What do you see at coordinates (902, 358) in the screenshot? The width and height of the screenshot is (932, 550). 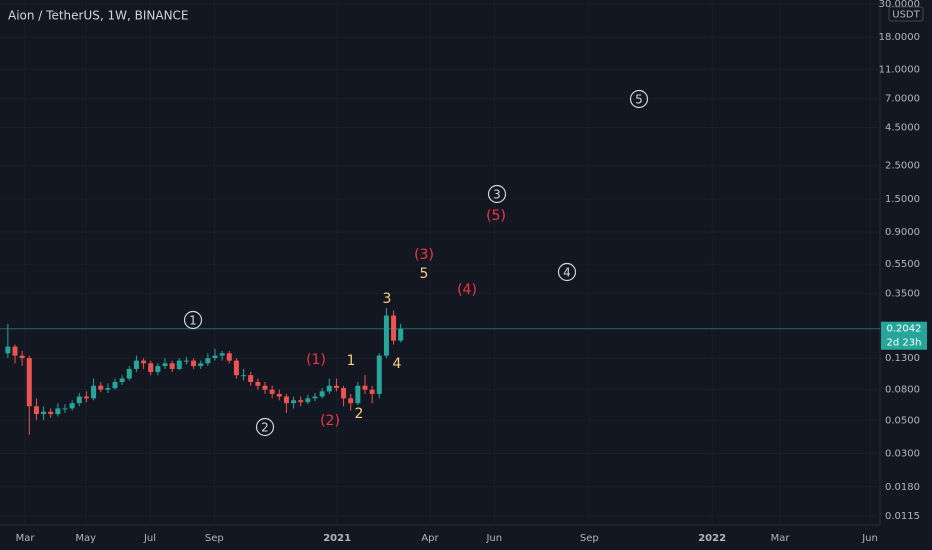 I see `y-tick-label: 0.1300` at bounding box center [902, 358].